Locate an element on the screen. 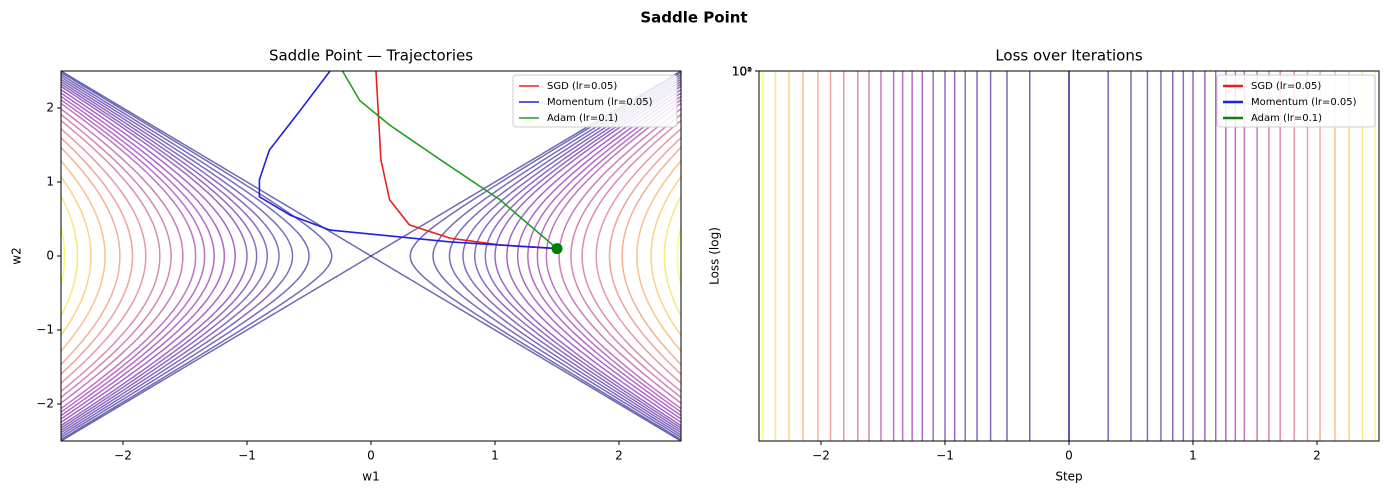  x-axis-label: w1 is located at coordinates (370, 477).